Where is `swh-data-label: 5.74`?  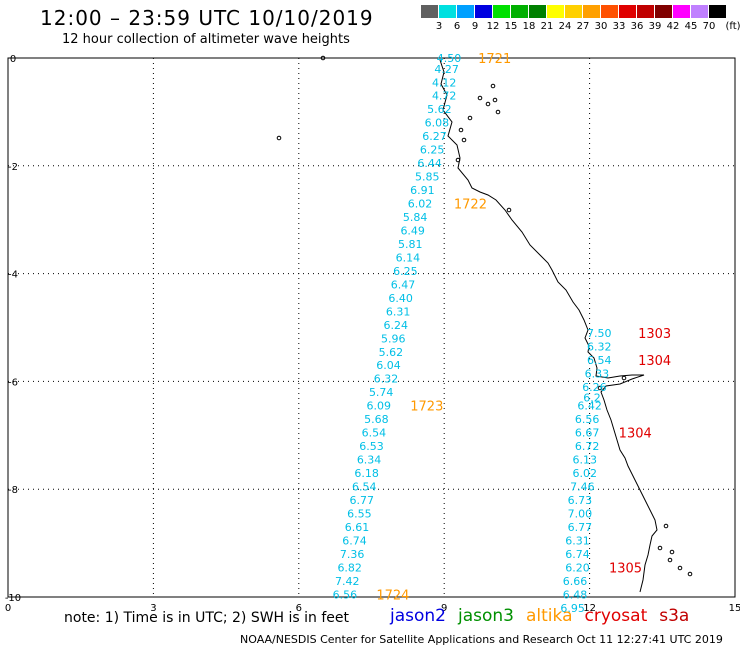 swh-data-label: 5.74 is located at coordinates (381, 392).